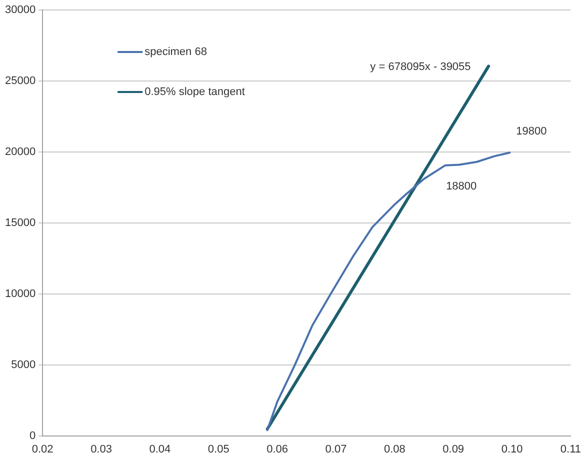  Describe the element at coordinates (43, 449) in the screenshot. I see `x-tick-label: 0.02` at that location.